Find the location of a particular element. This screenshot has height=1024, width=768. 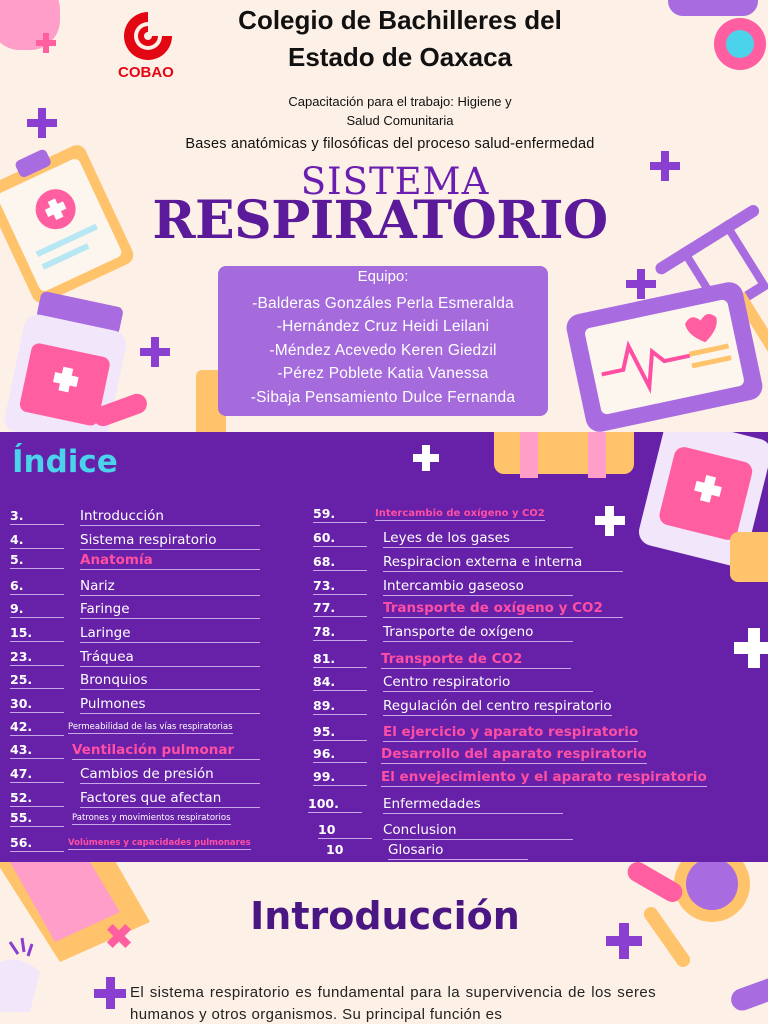

index-entry-highlight: Transporte de CO2 is located at coordinates (476, 660).